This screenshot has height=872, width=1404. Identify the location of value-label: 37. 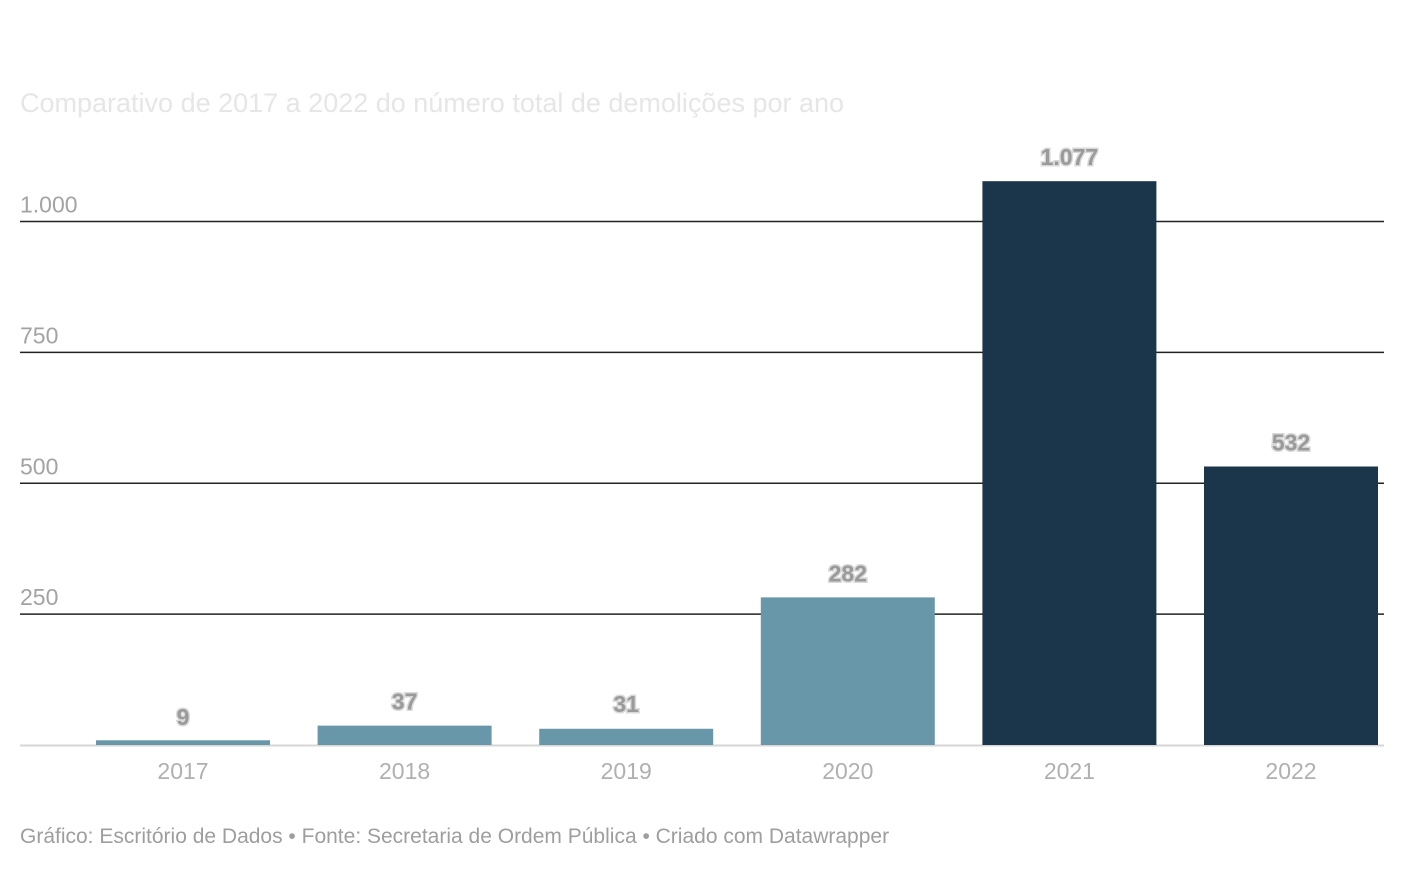
(405, 702).